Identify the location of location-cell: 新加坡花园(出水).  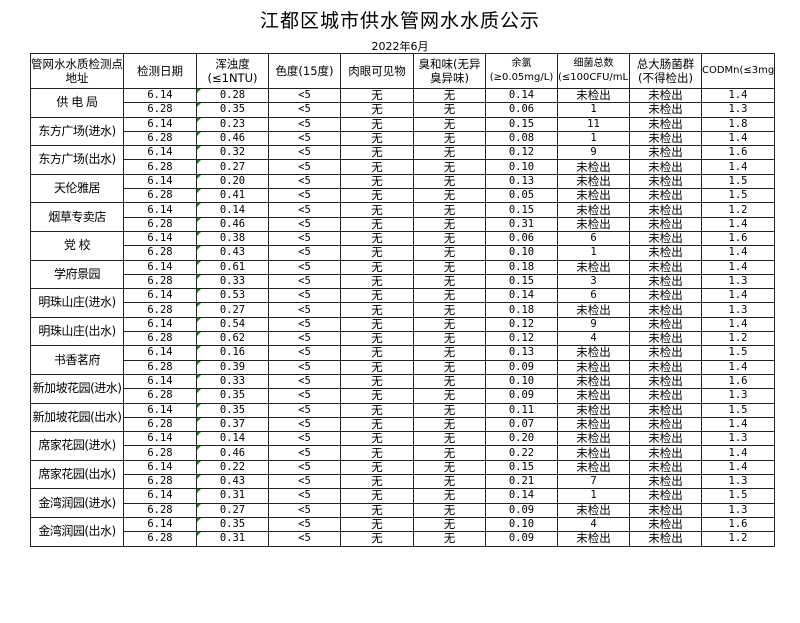
(77, 417).